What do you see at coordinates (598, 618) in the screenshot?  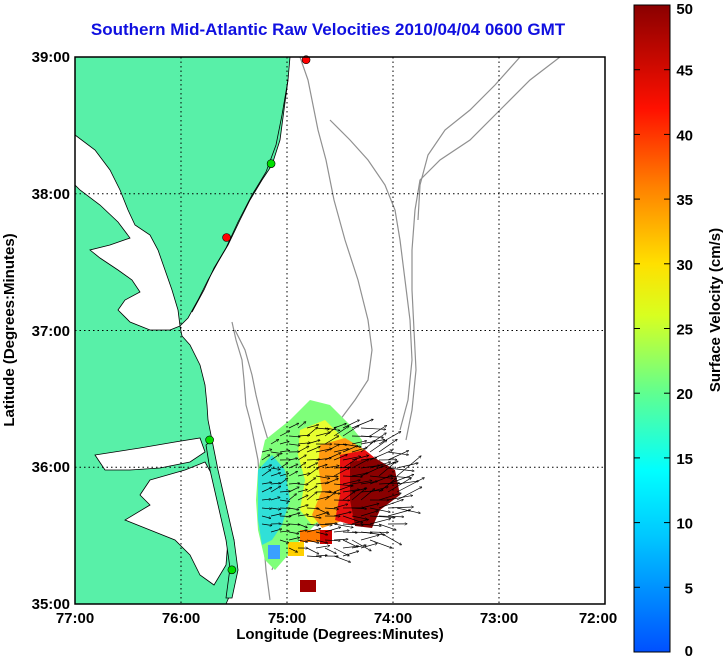 I see `x-tick-label: 72:00` at bounding box center [598, 618].